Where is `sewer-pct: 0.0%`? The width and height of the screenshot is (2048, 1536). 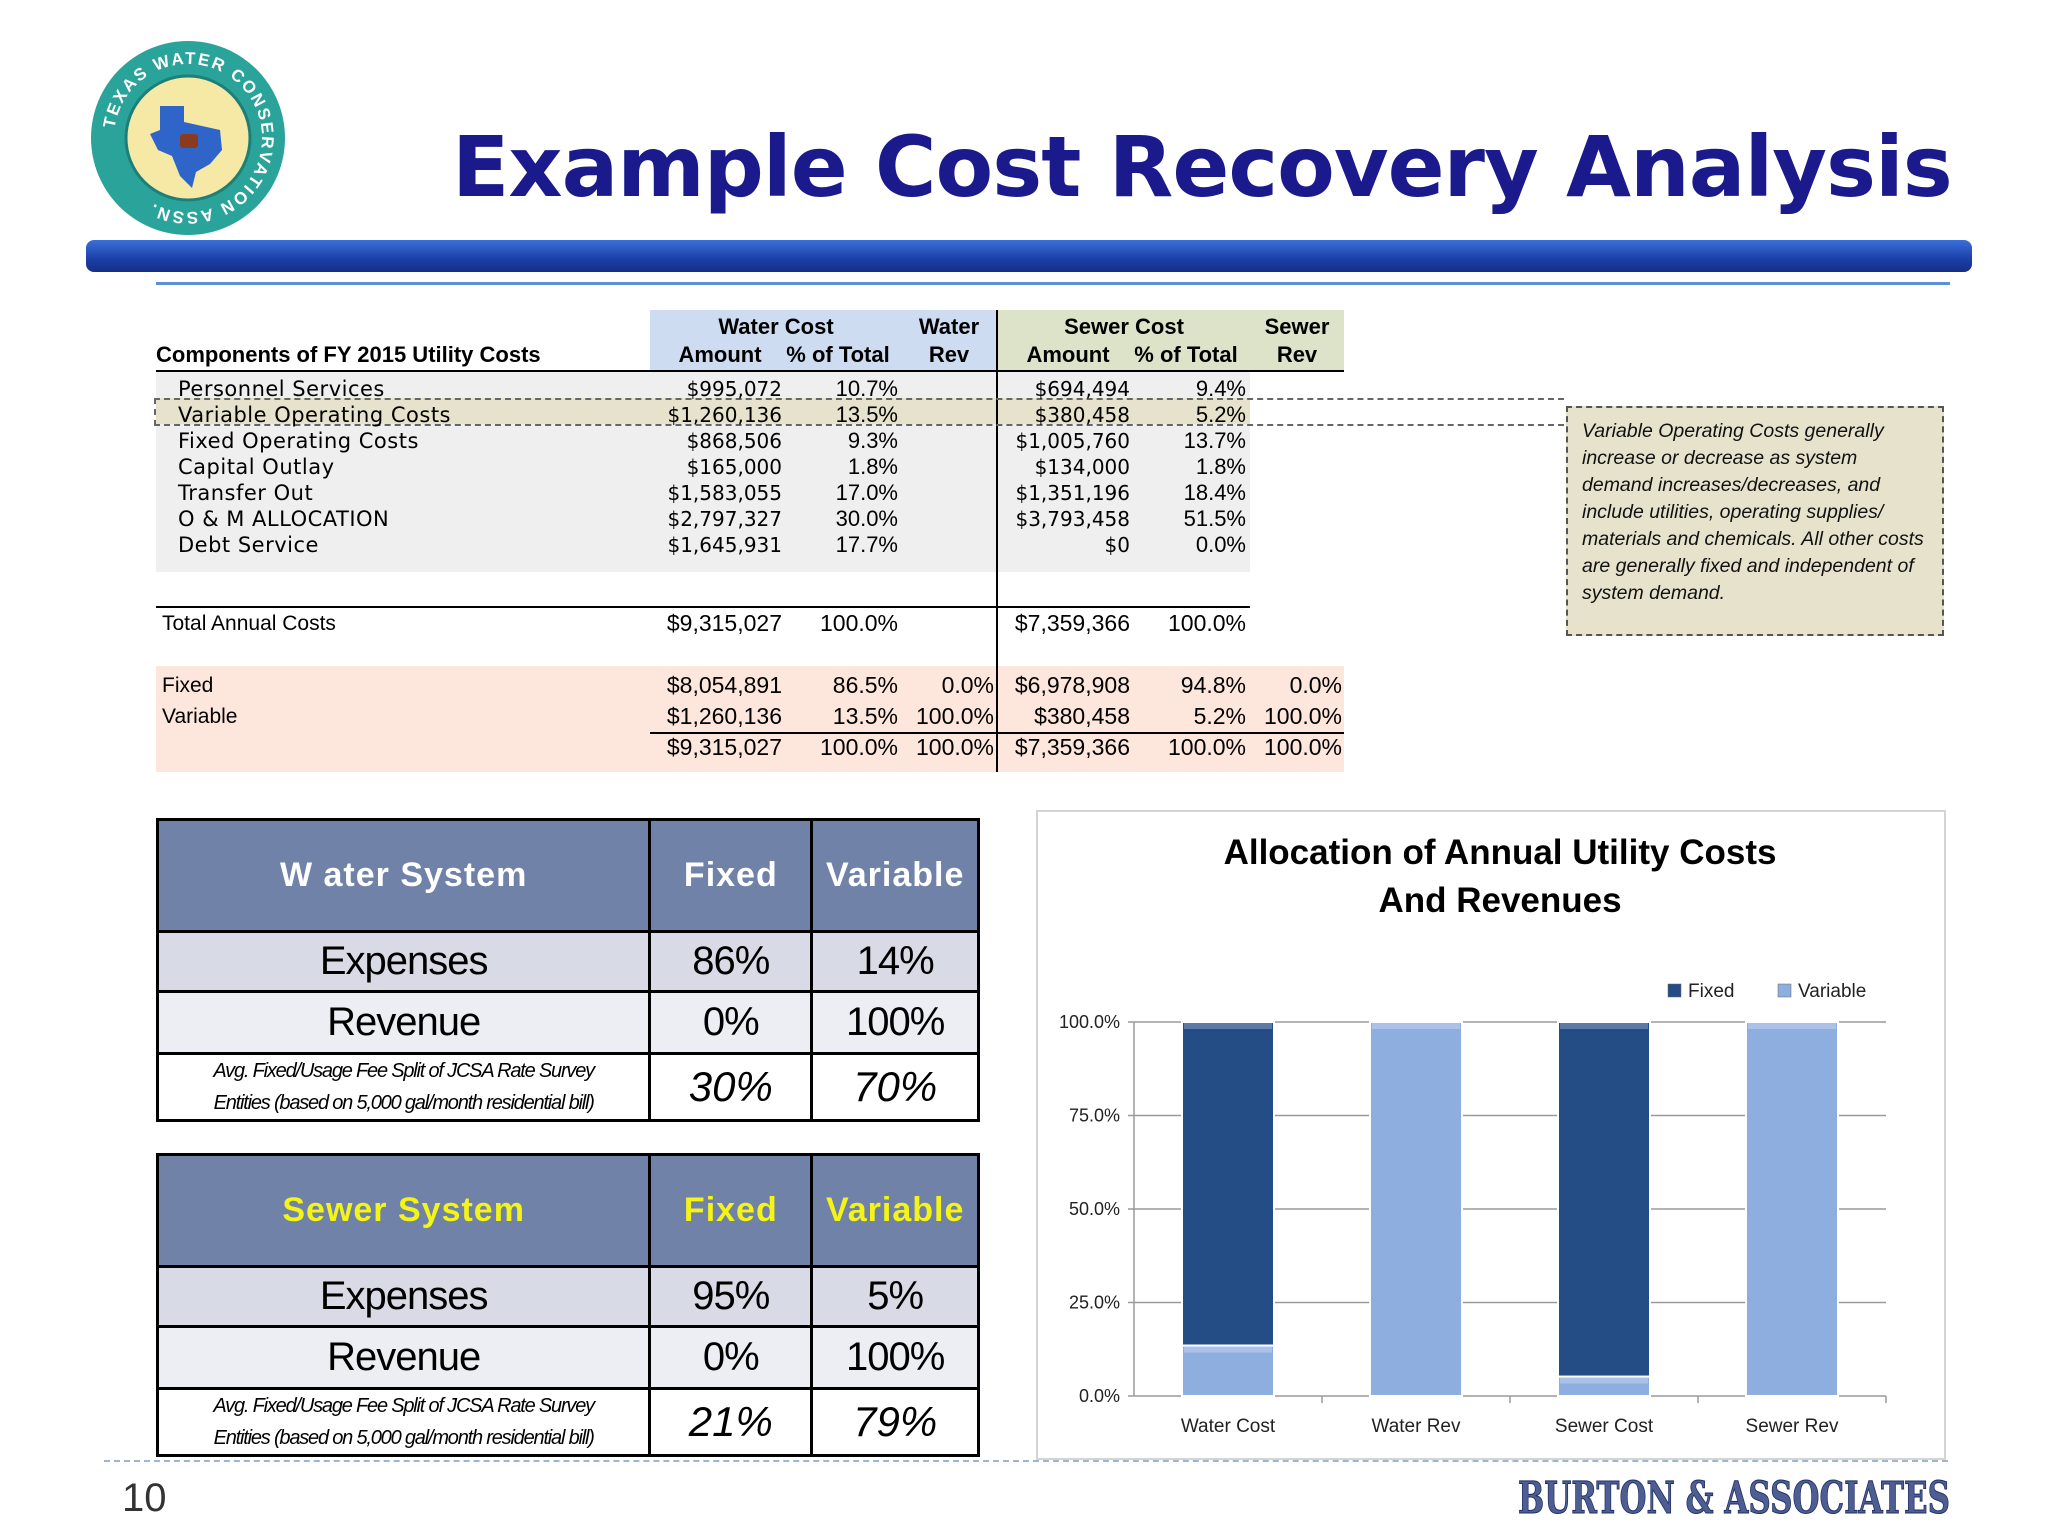 sewer-pct: 0.0% is located at coordinates (1220, 544).